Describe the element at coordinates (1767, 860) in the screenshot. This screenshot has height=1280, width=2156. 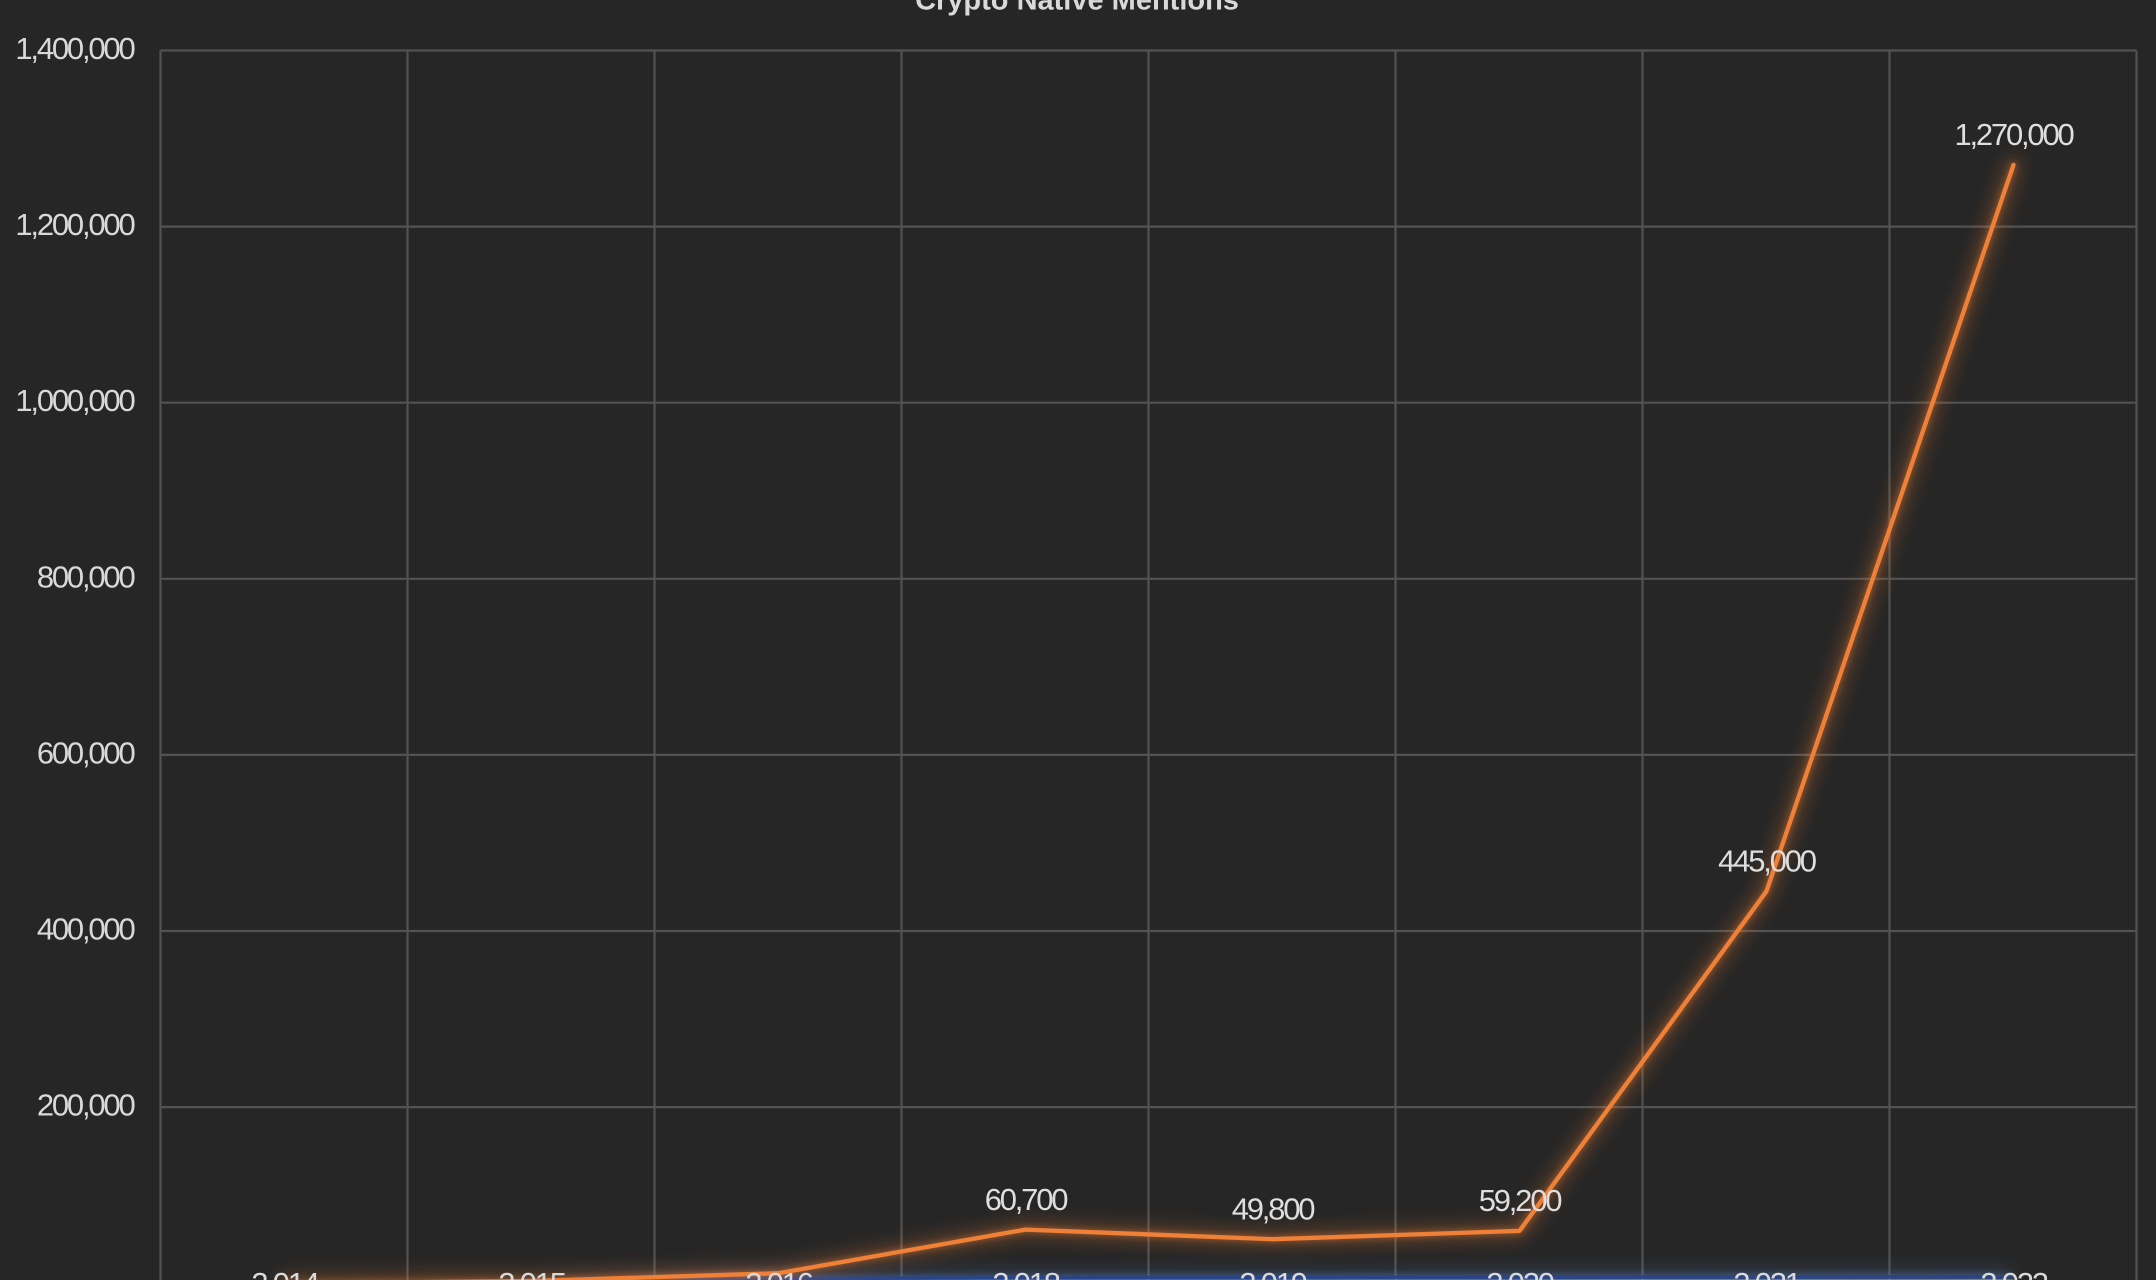
I see `svg-text: 445,000` at that location.